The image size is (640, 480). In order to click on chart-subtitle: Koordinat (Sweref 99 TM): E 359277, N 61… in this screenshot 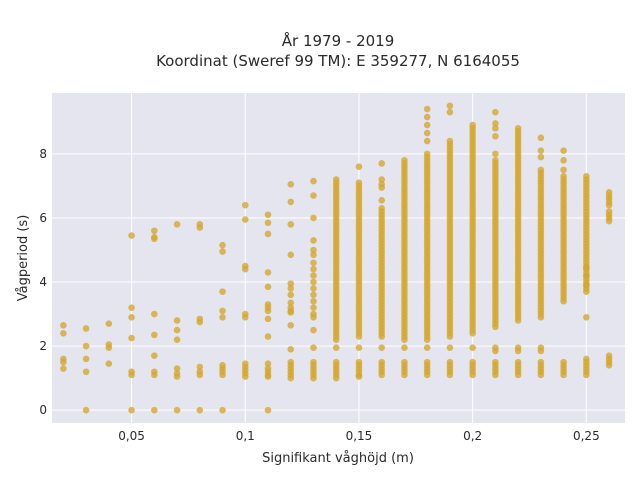, I will do `click(338, 61)`.